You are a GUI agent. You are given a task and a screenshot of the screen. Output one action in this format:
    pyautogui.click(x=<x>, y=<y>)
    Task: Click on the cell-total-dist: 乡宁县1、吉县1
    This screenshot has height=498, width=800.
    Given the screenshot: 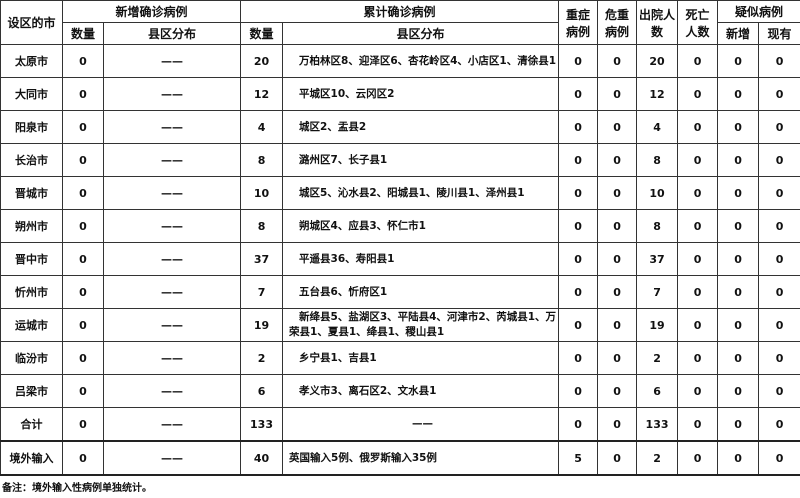 What is the action you would take?
    pyautogui.click(x=421, y=358)
    